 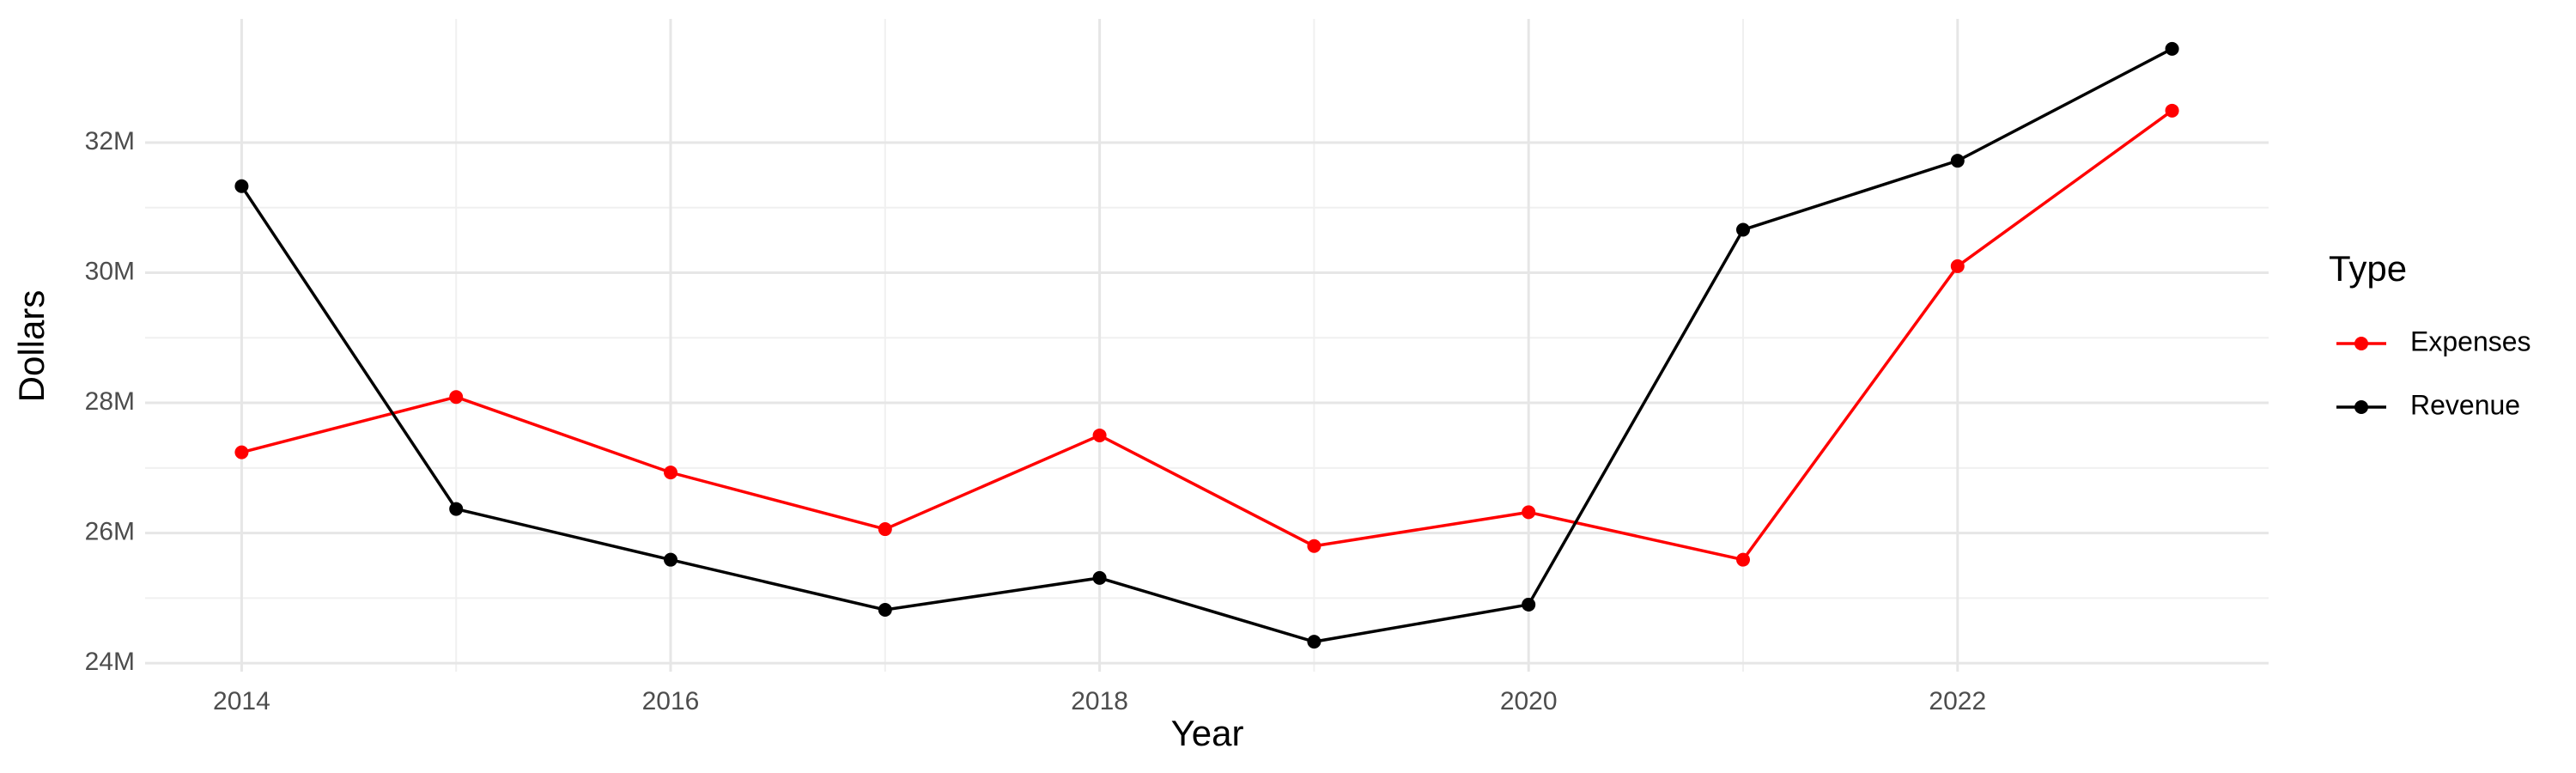 What do you see at coordinates (110, 401) in the screenshot?
I see `y-tick-label: 28M` at bounding box center [110, 401].